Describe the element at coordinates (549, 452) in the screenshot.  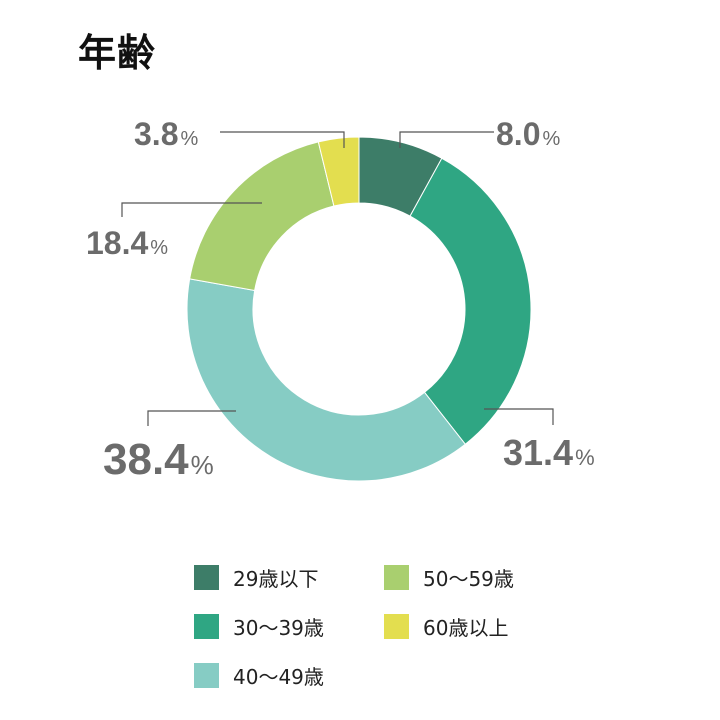
I see `data-label-2: 31.4%` at that location.